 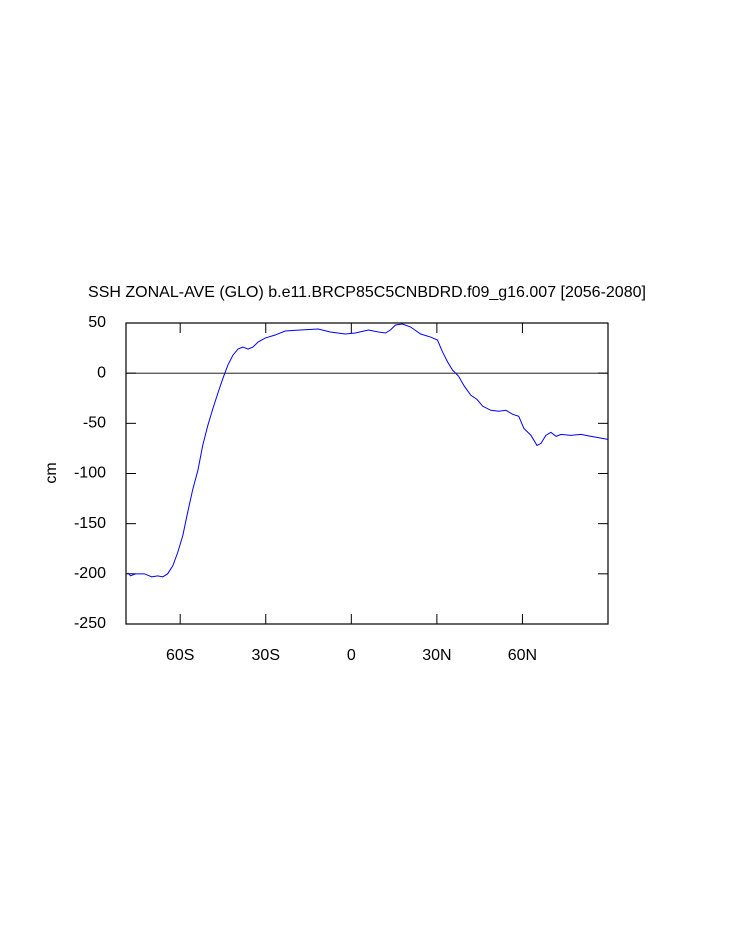 What do you see at coordinates (351, 655) in the screenshot?
I see `x-tick-label: 0` at bounding box center [351, 655].